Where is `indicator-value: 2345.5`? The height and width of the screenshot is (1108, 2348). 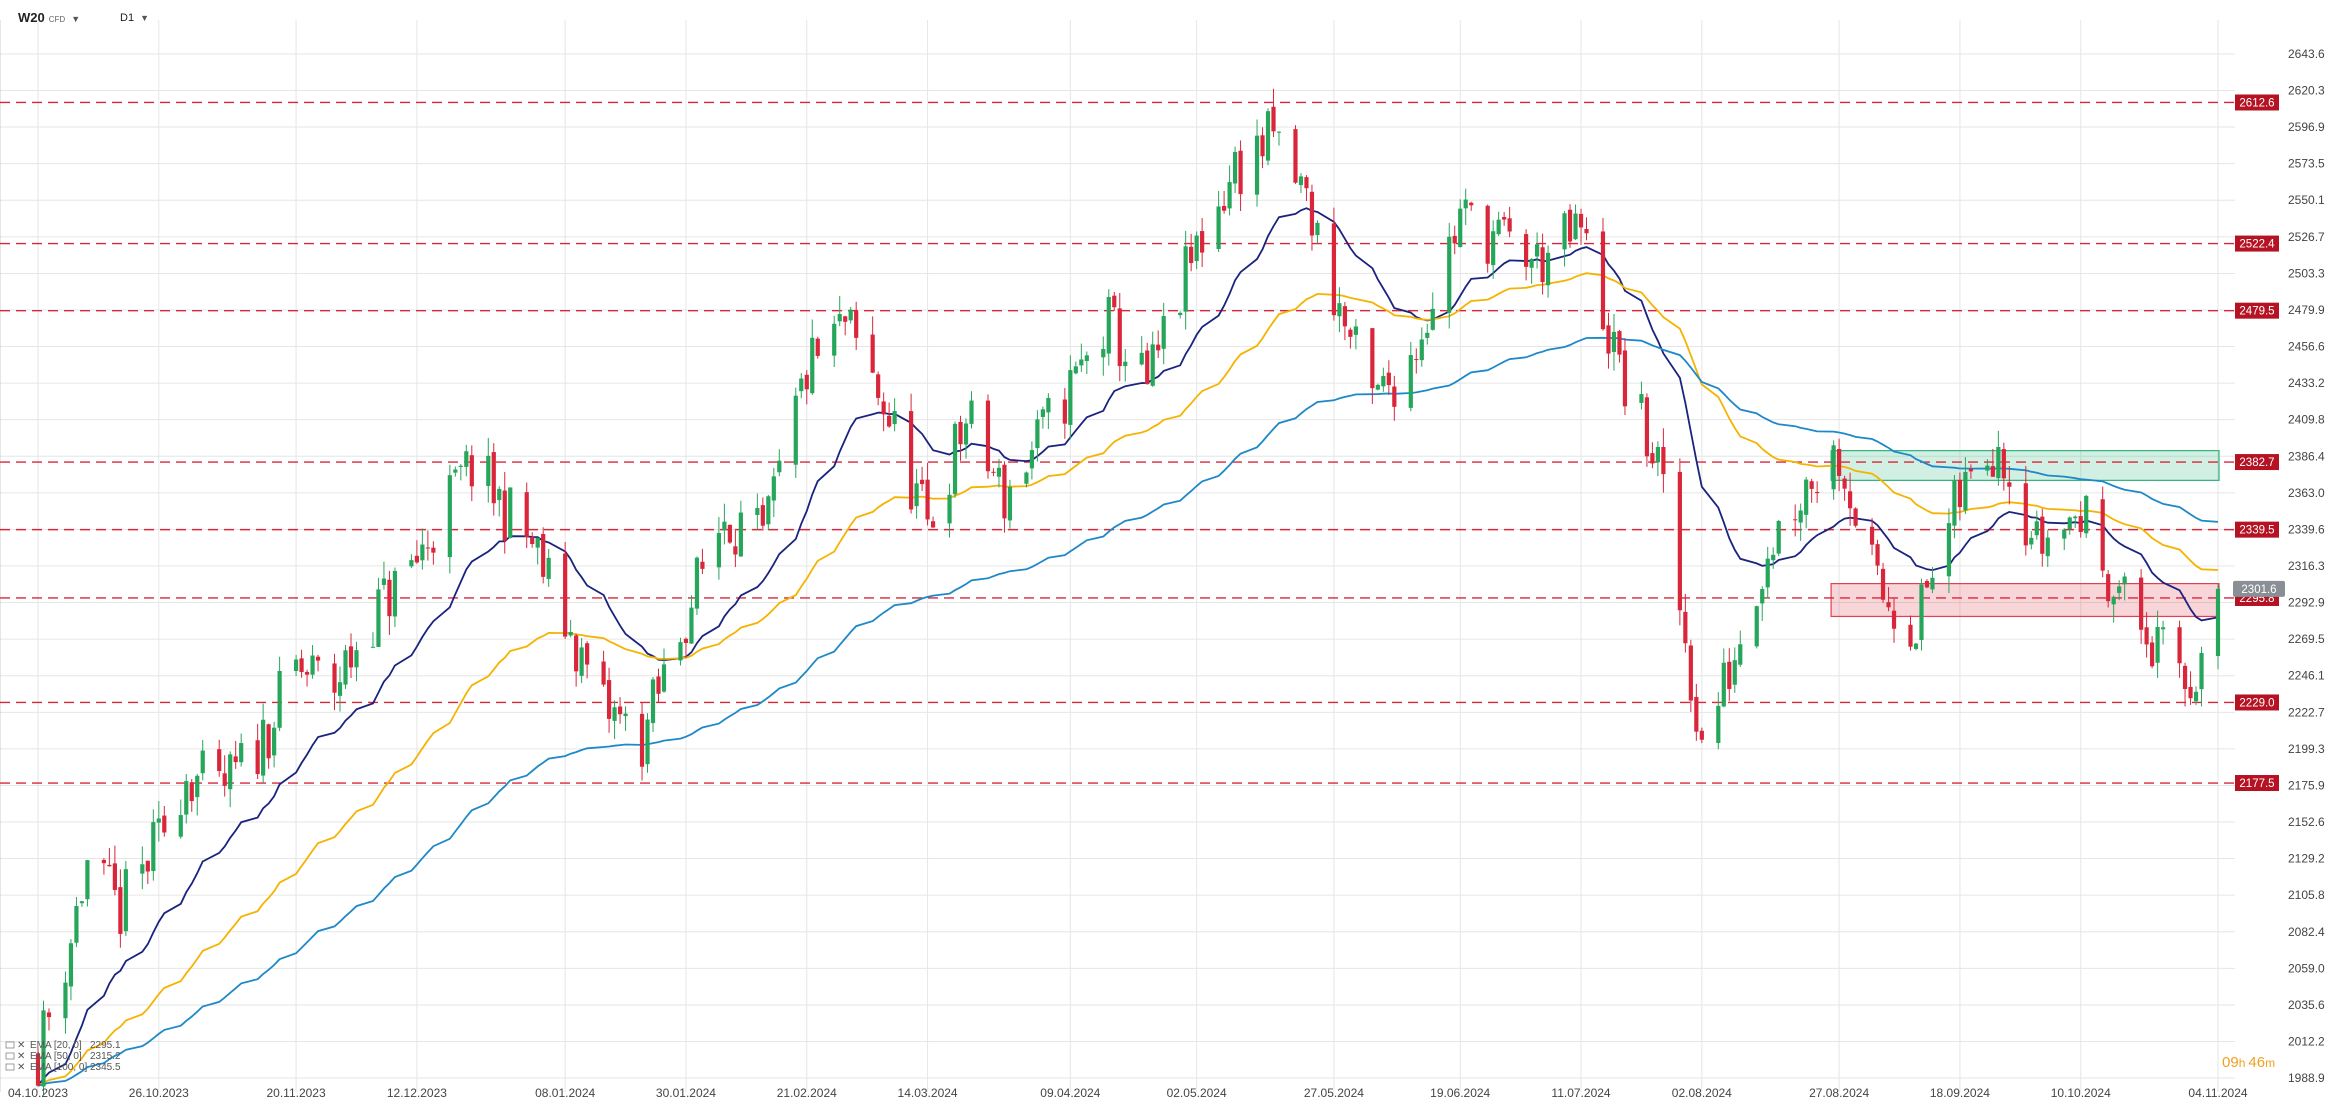 indicator-value: 2345.5 is located at coordinates (105, 1067).